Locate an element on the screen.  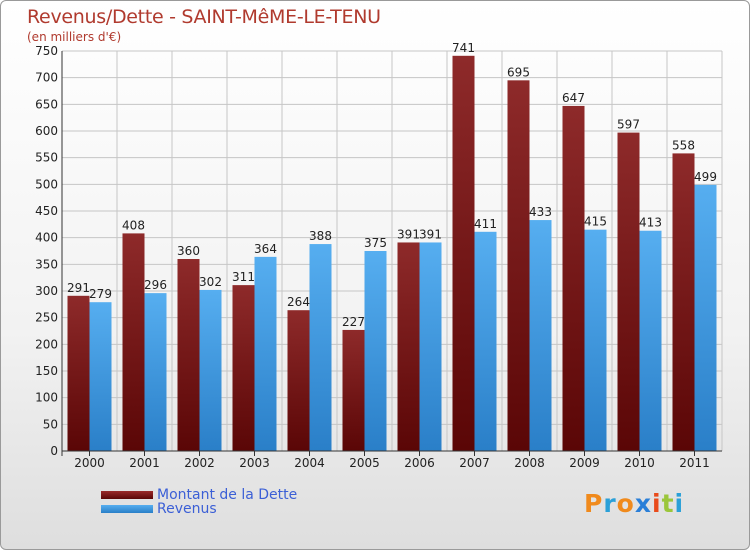
proxiti-logo: Proxiti is located at coordinates (634, 503).